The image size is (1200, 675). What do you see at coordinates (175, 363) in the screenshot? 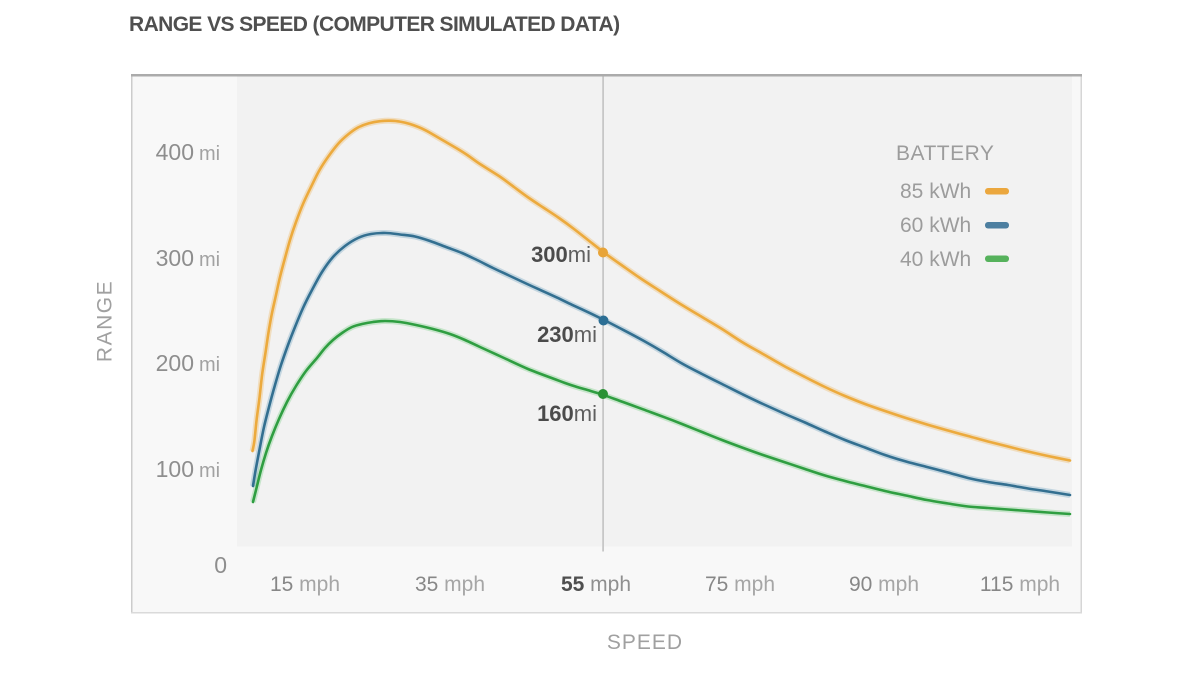
I see `svg-text: 200` at bounding box center [175, 363].